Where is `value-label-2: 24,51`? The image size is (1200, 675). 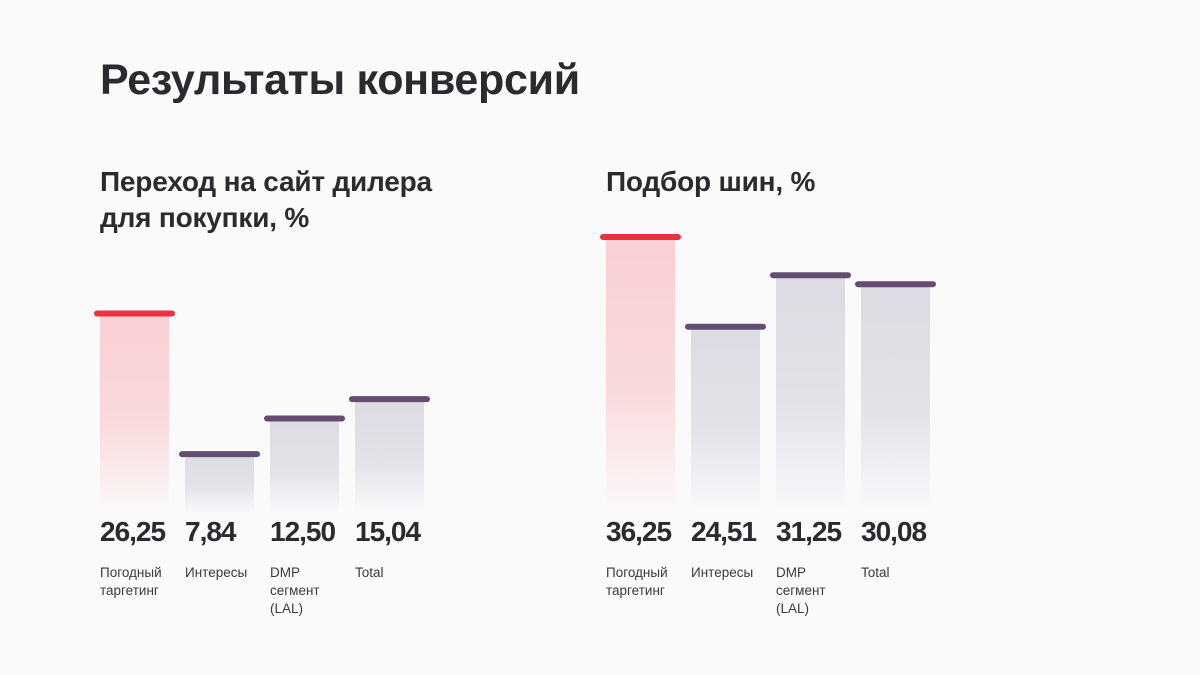
value-label-2: 24,51 is located at coordinates (724, 531).